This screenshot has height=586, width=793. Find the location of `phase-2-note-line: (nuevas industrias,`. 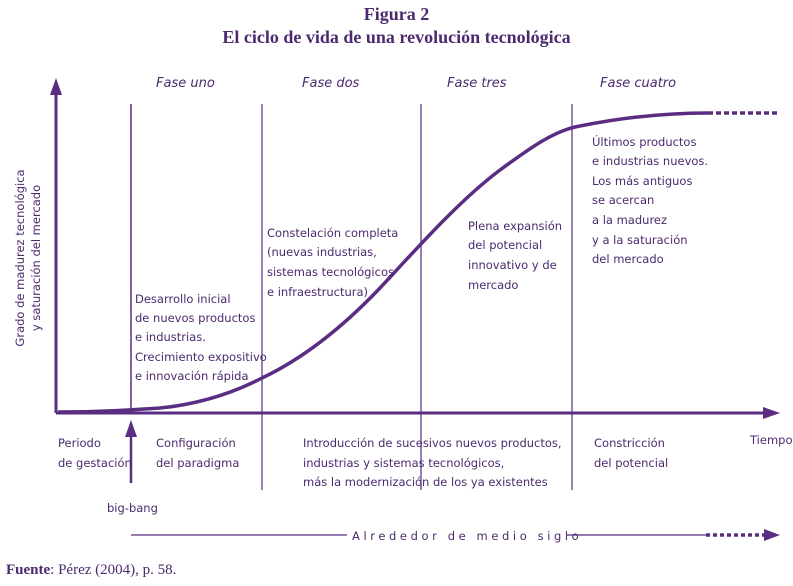

phase-2-note-line: (nuevas industrias, is located at coordinates (322, 252).